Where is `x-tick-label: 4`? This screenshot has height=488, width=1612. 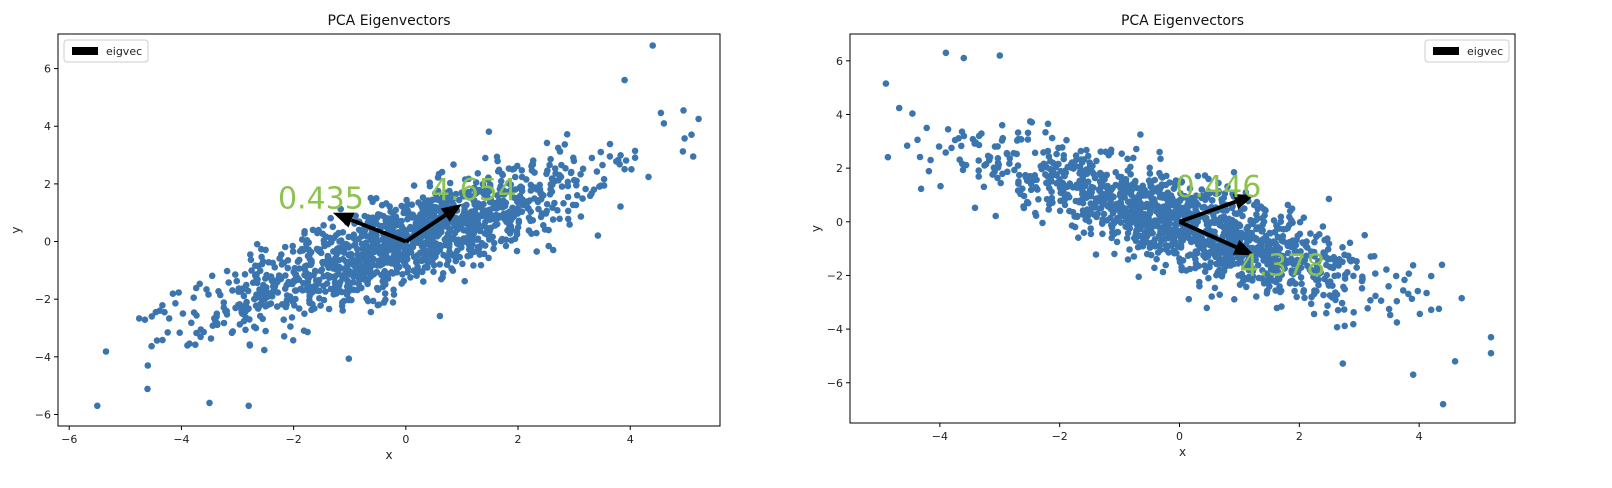 x-tick-label: 4 is located at coordinates (630, 439).